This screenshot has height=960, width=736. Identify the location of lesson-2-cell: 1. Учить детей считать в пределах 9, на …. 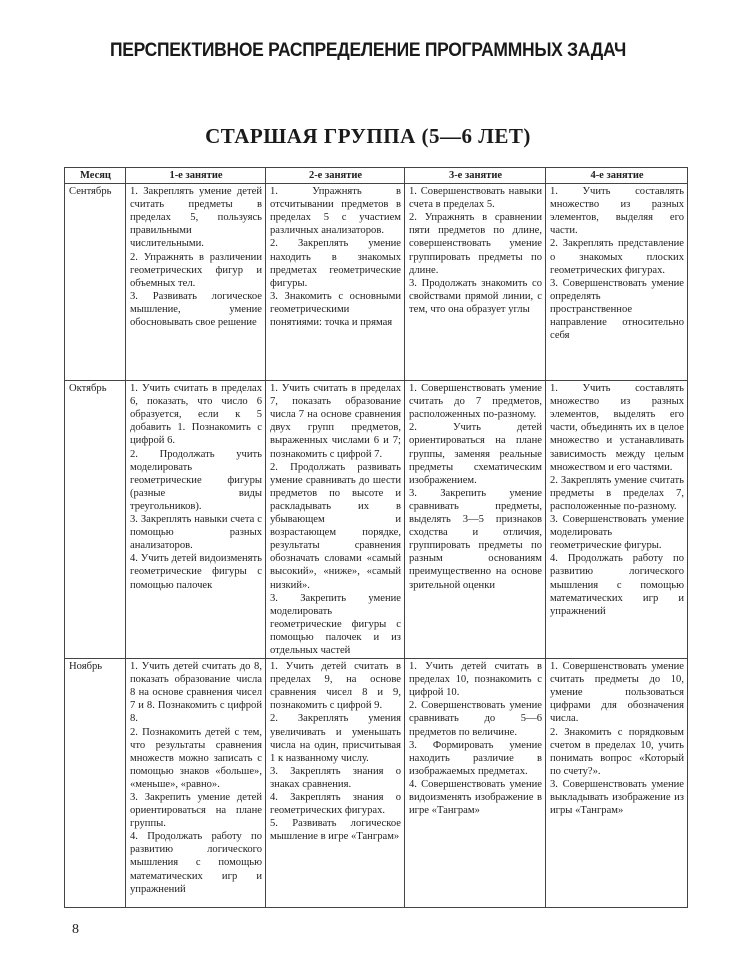
(335, 783).